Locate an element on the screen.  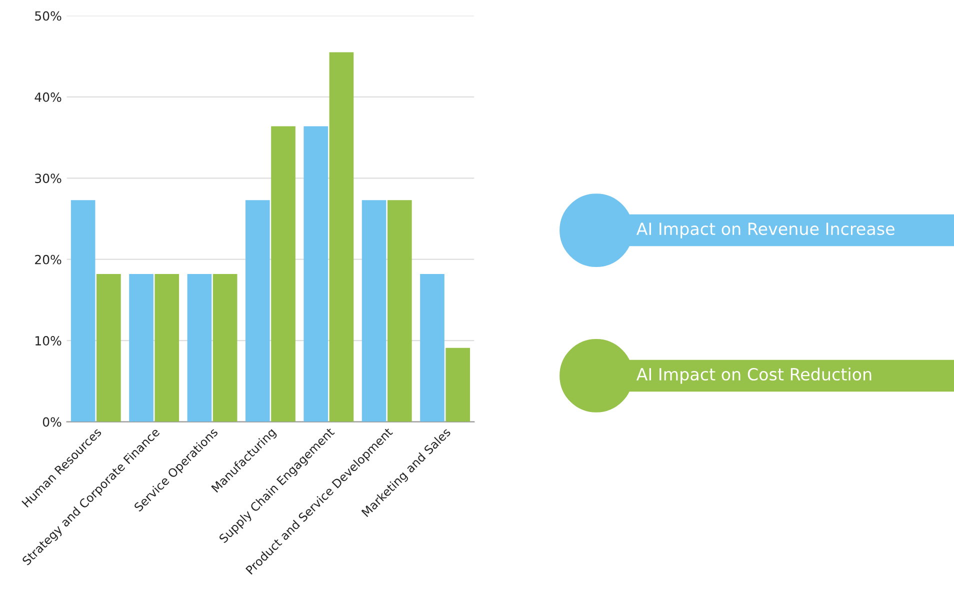
y-tick-label: 0% is located at coordinates (52, 422).